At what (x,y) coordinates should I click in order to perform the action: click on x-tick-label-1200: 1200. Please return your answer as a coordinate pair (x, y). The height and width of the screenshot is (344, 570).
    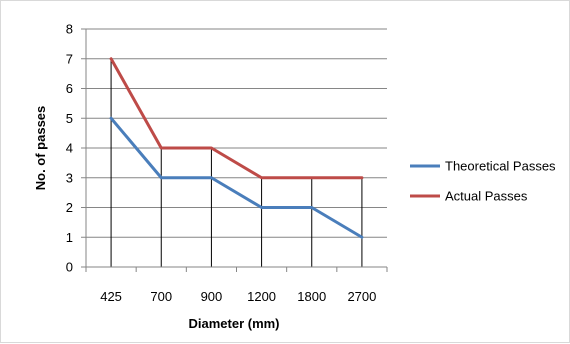
    Looking at the image, I should click on (261, 296).